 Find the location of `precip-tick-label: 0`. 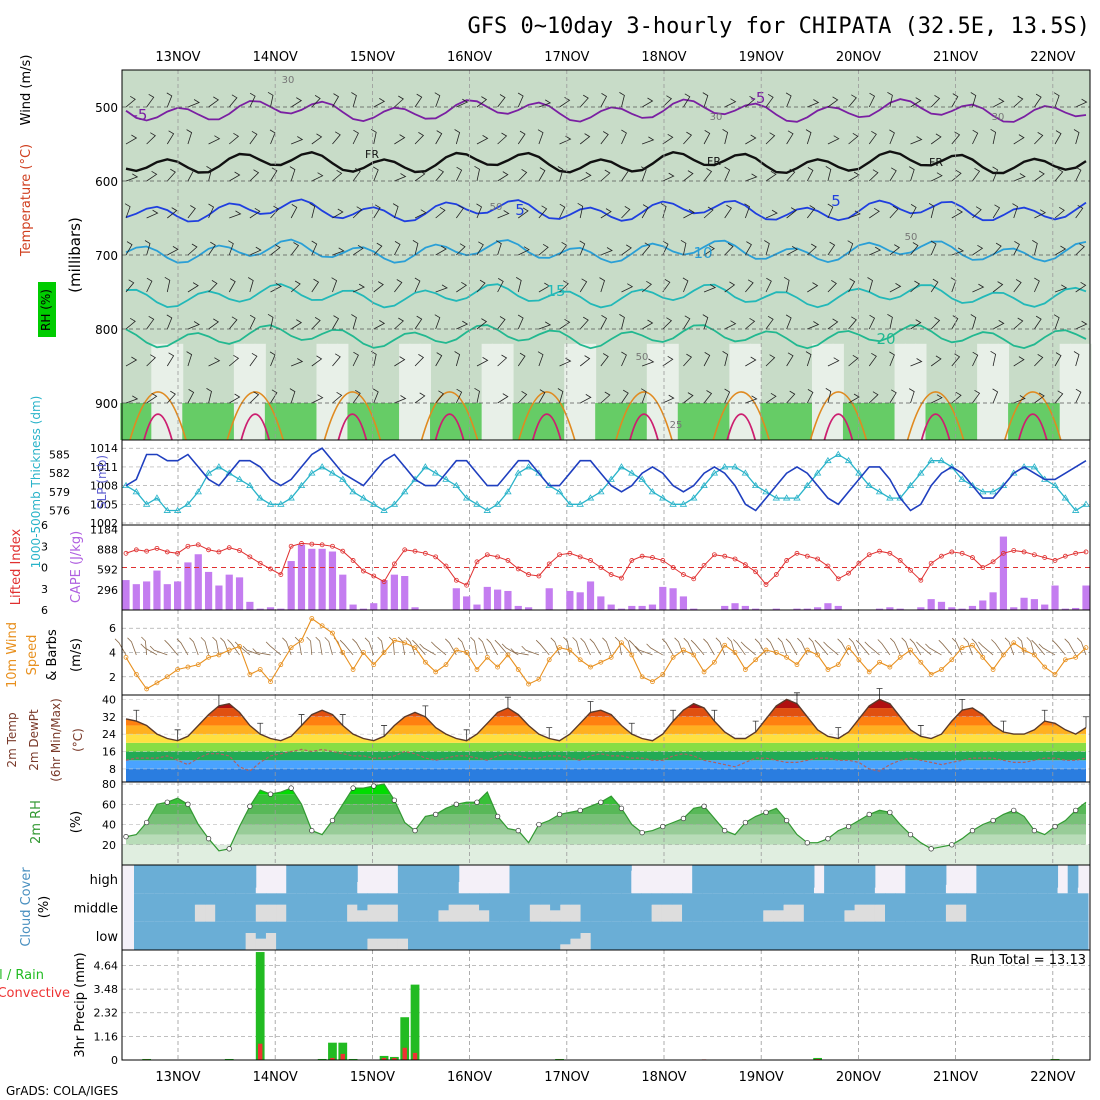

precip-tick-label: 0 is located at coordinates (114, 1060).